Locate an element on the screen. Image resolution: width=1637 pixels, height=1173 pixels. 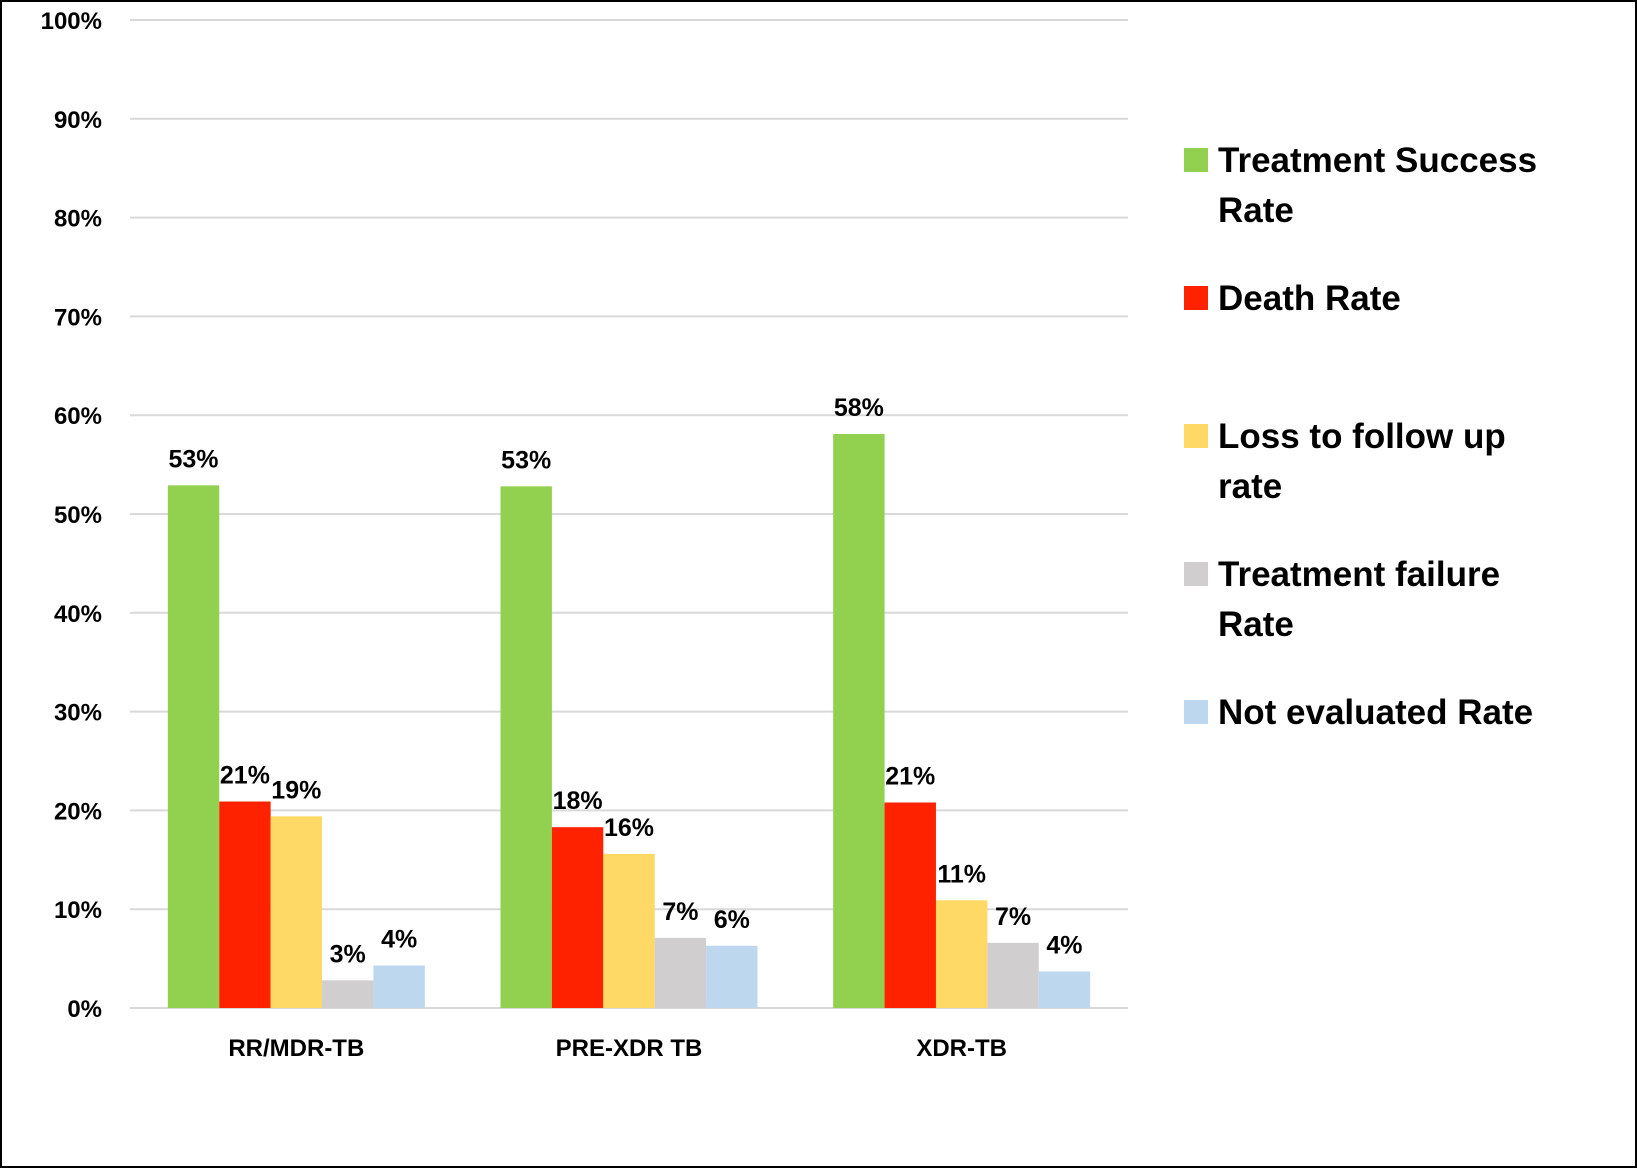
legend-label: Loss to follow up is located at coordinates (1362, 436).